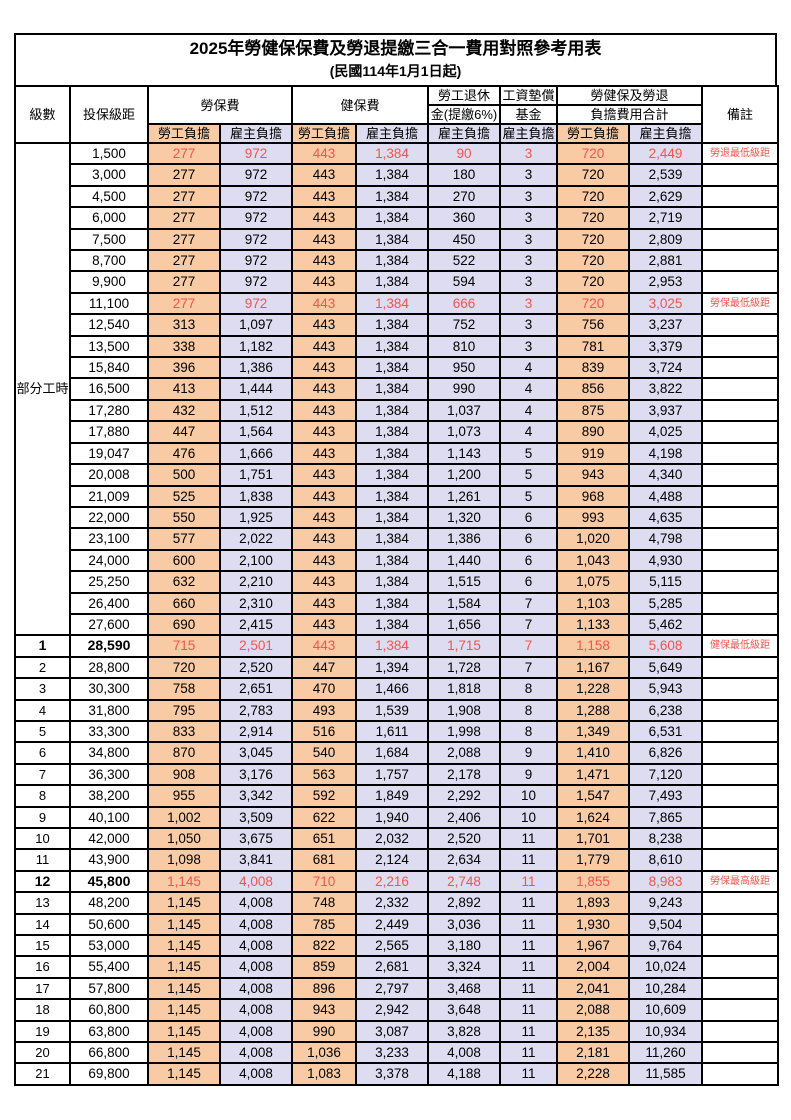 The image size is (791, 1120). Describe the element at coordinates (42, 667) in the screenshot. I see `cell-level: 2` at that location.